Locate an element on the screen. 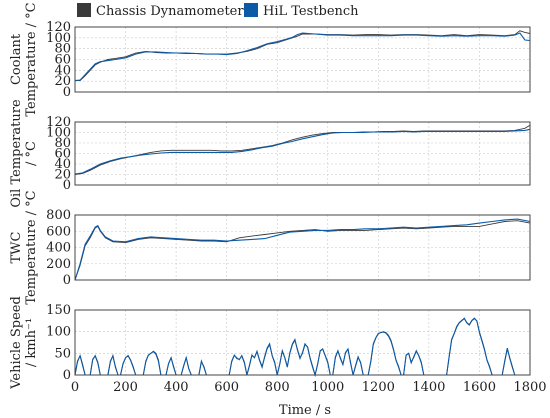  y-axis-label: TWC is located at coordinates (16, 247).